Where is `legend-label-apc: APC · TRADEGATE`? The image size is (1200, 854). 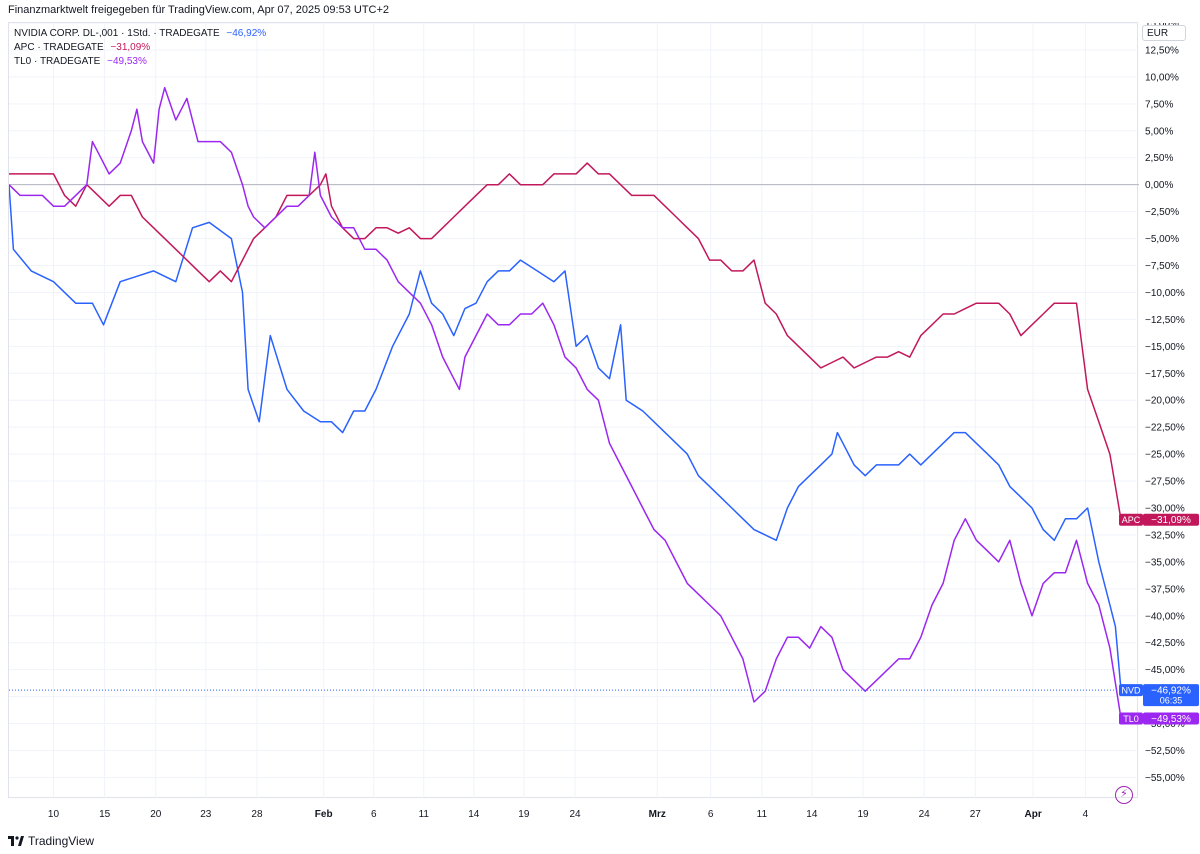 legend-label-apc: APC · TRADEGATE is located at coordinates (59, 47).